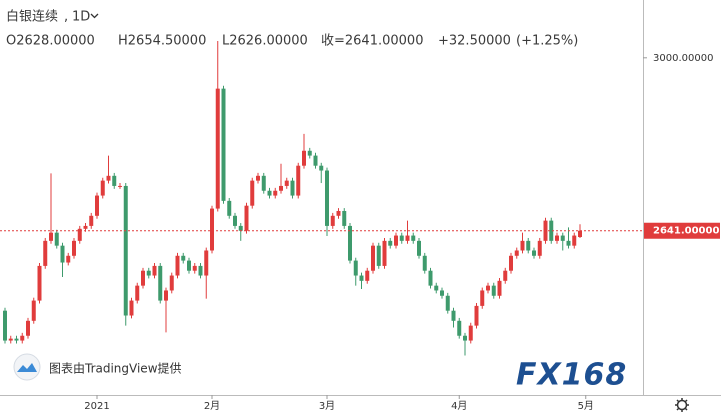  Describe the element at coordinates (547, 41) in the screenshot. I see `change-percent: (+1.25%)` at that location.